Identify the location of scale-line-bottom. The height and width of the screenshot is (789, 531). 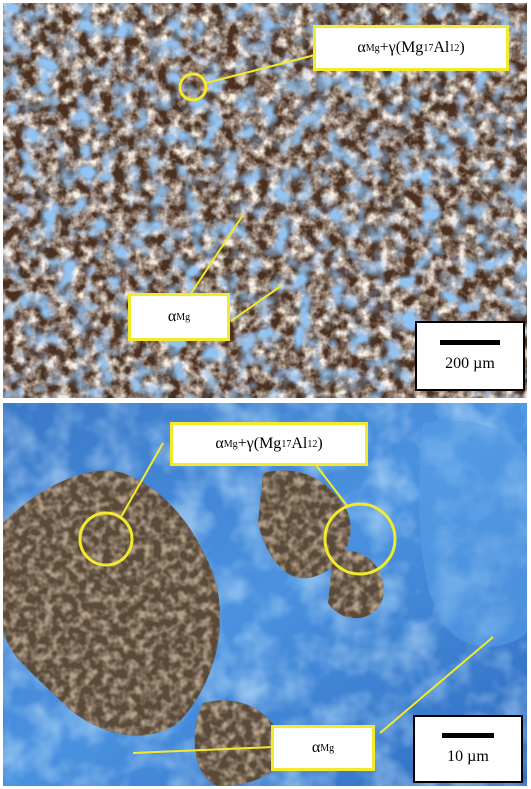
(468, 735).